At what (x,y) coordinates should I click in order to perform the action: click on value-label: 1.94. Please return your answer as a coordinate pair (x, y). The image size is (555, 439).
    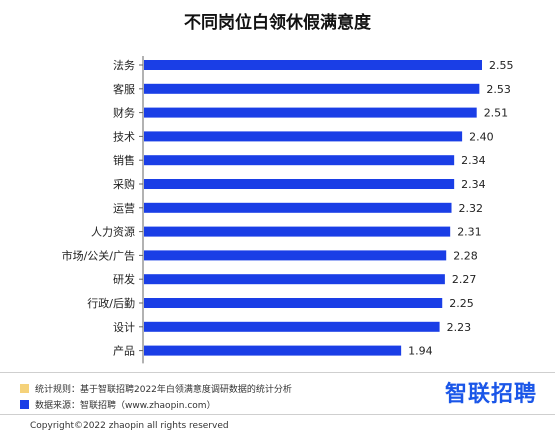
    Looking at the image, I should click on (420, 351).